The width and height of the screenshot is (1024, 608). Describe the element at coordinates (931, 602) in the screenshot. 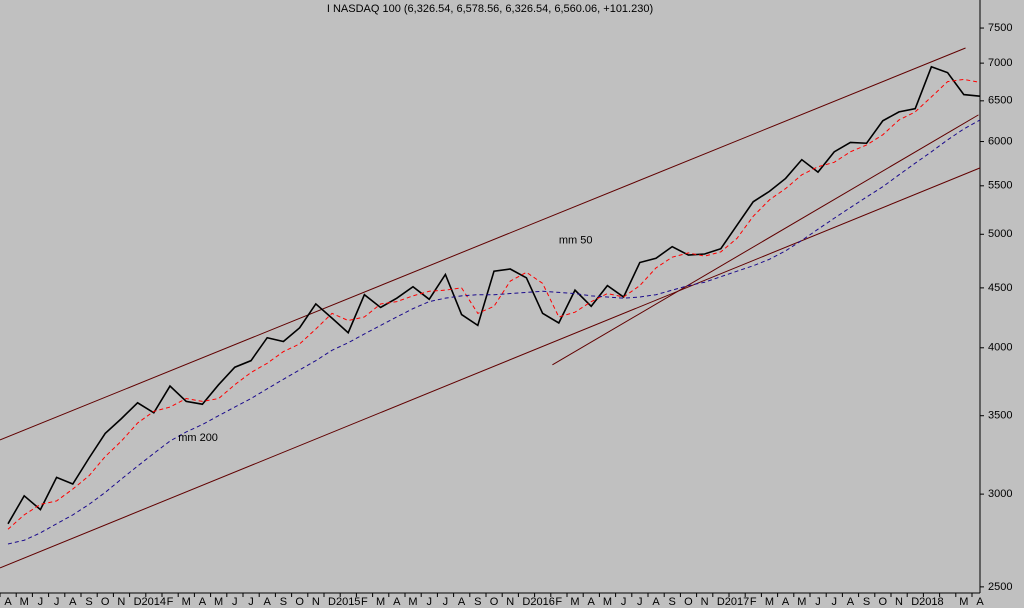

I see `x-tick-label: 2018` at that location.